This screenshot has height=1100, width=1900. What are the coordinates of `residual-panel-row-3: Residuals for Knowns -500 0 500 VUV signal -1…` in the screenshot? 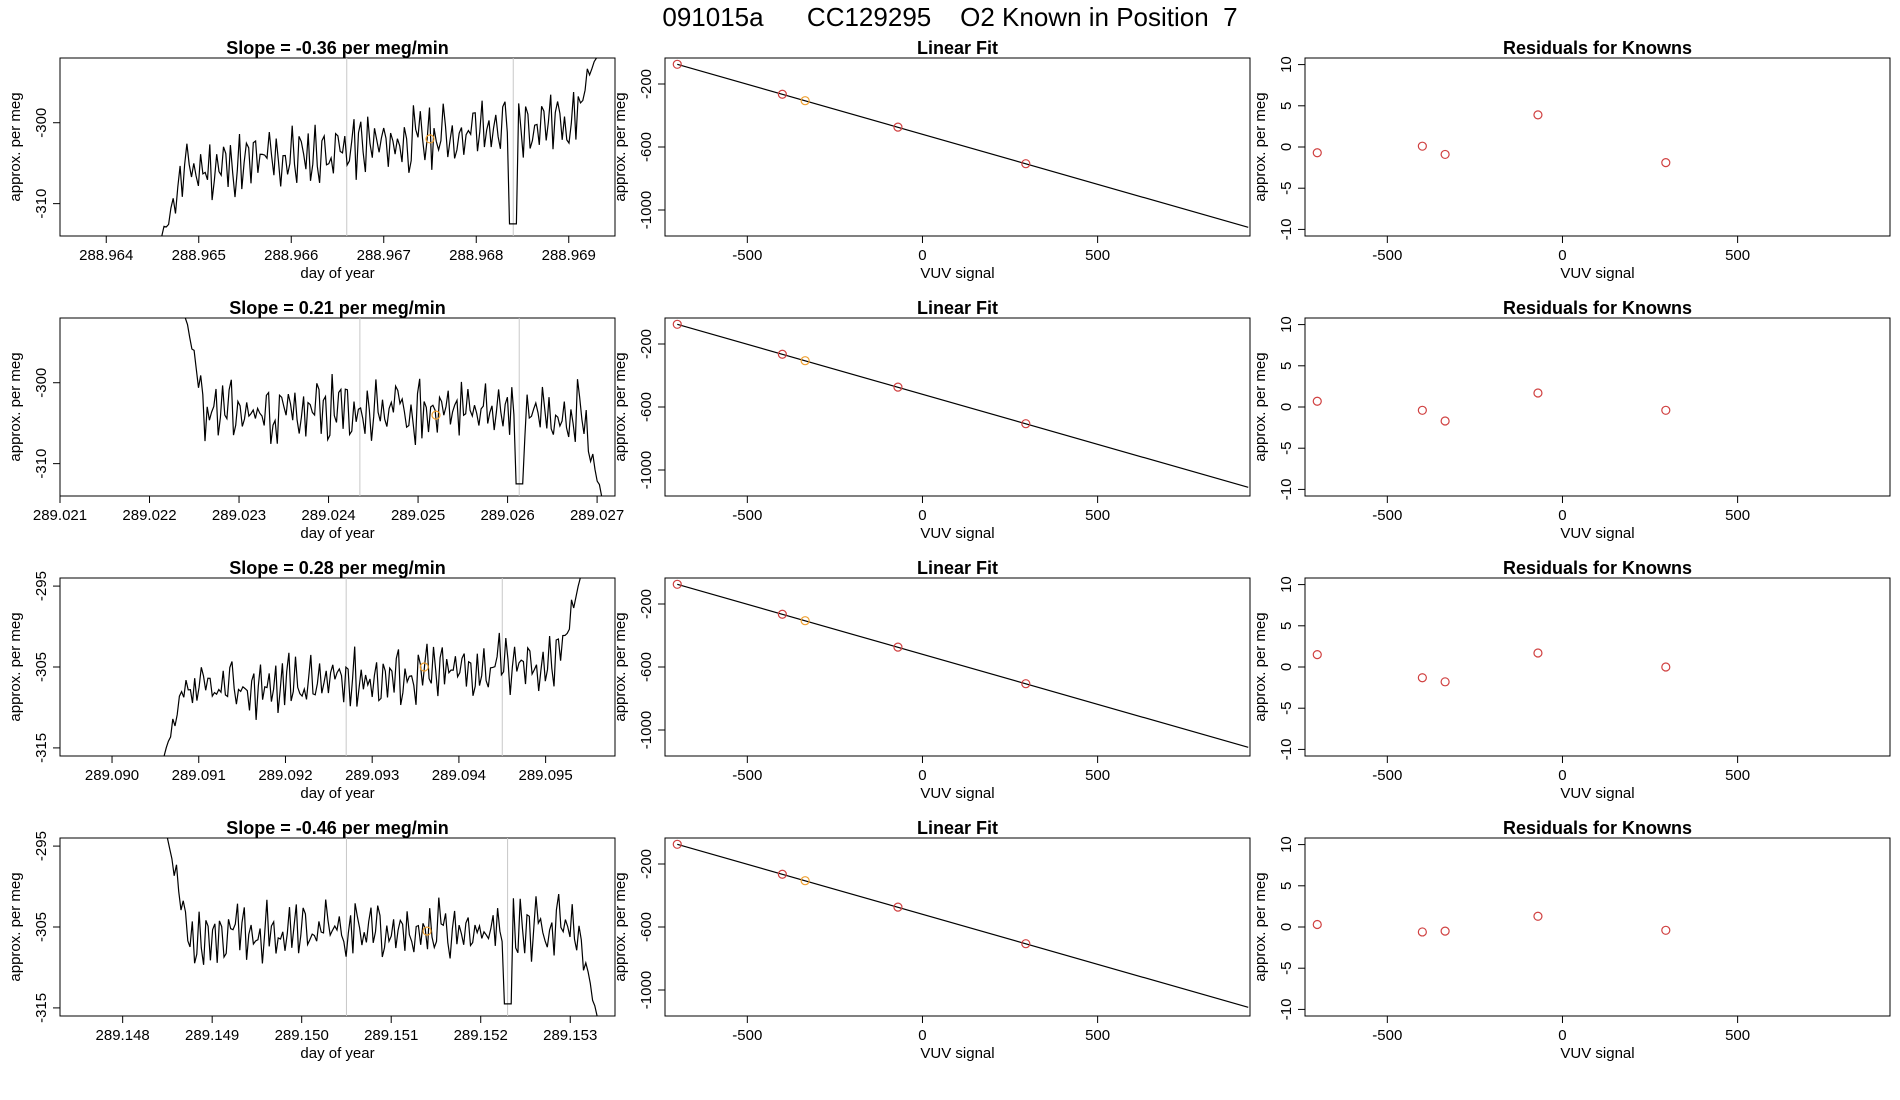 It's located at (1571, 680).